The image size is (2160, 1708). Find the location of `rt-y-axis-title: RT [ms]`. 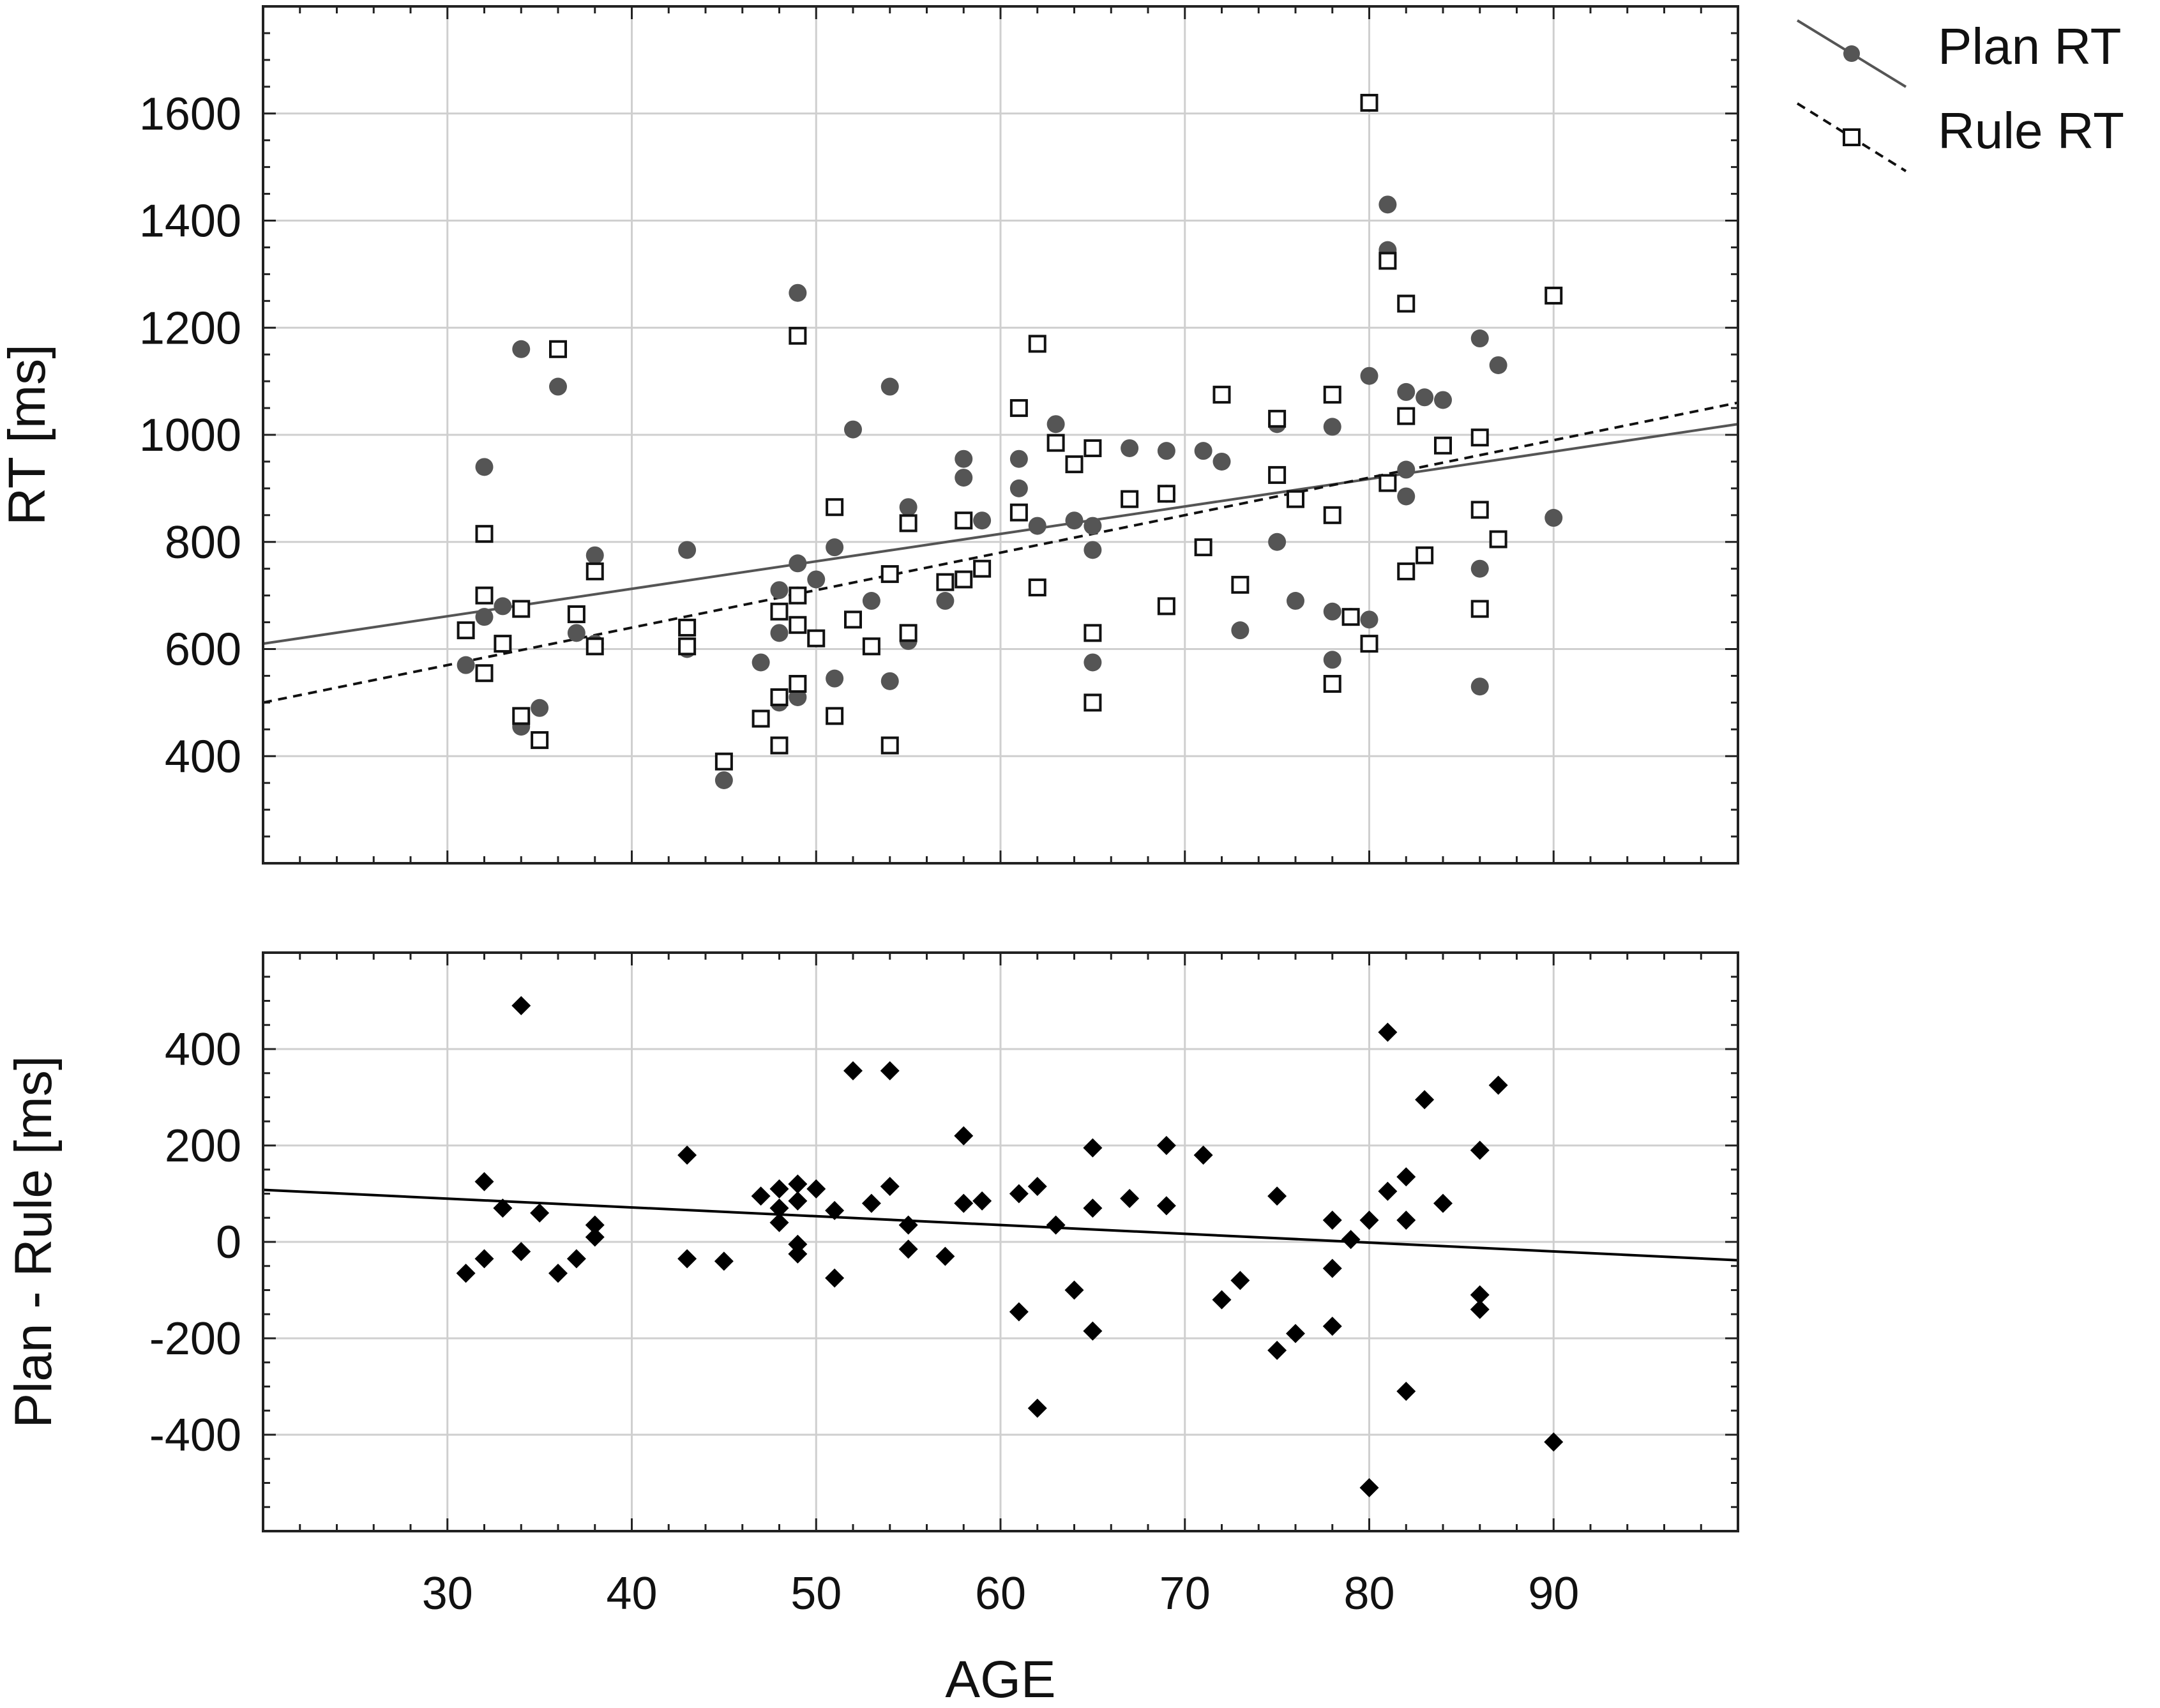

rt-y-axis-title: RT [ms] is located at coordinates (28, 434).